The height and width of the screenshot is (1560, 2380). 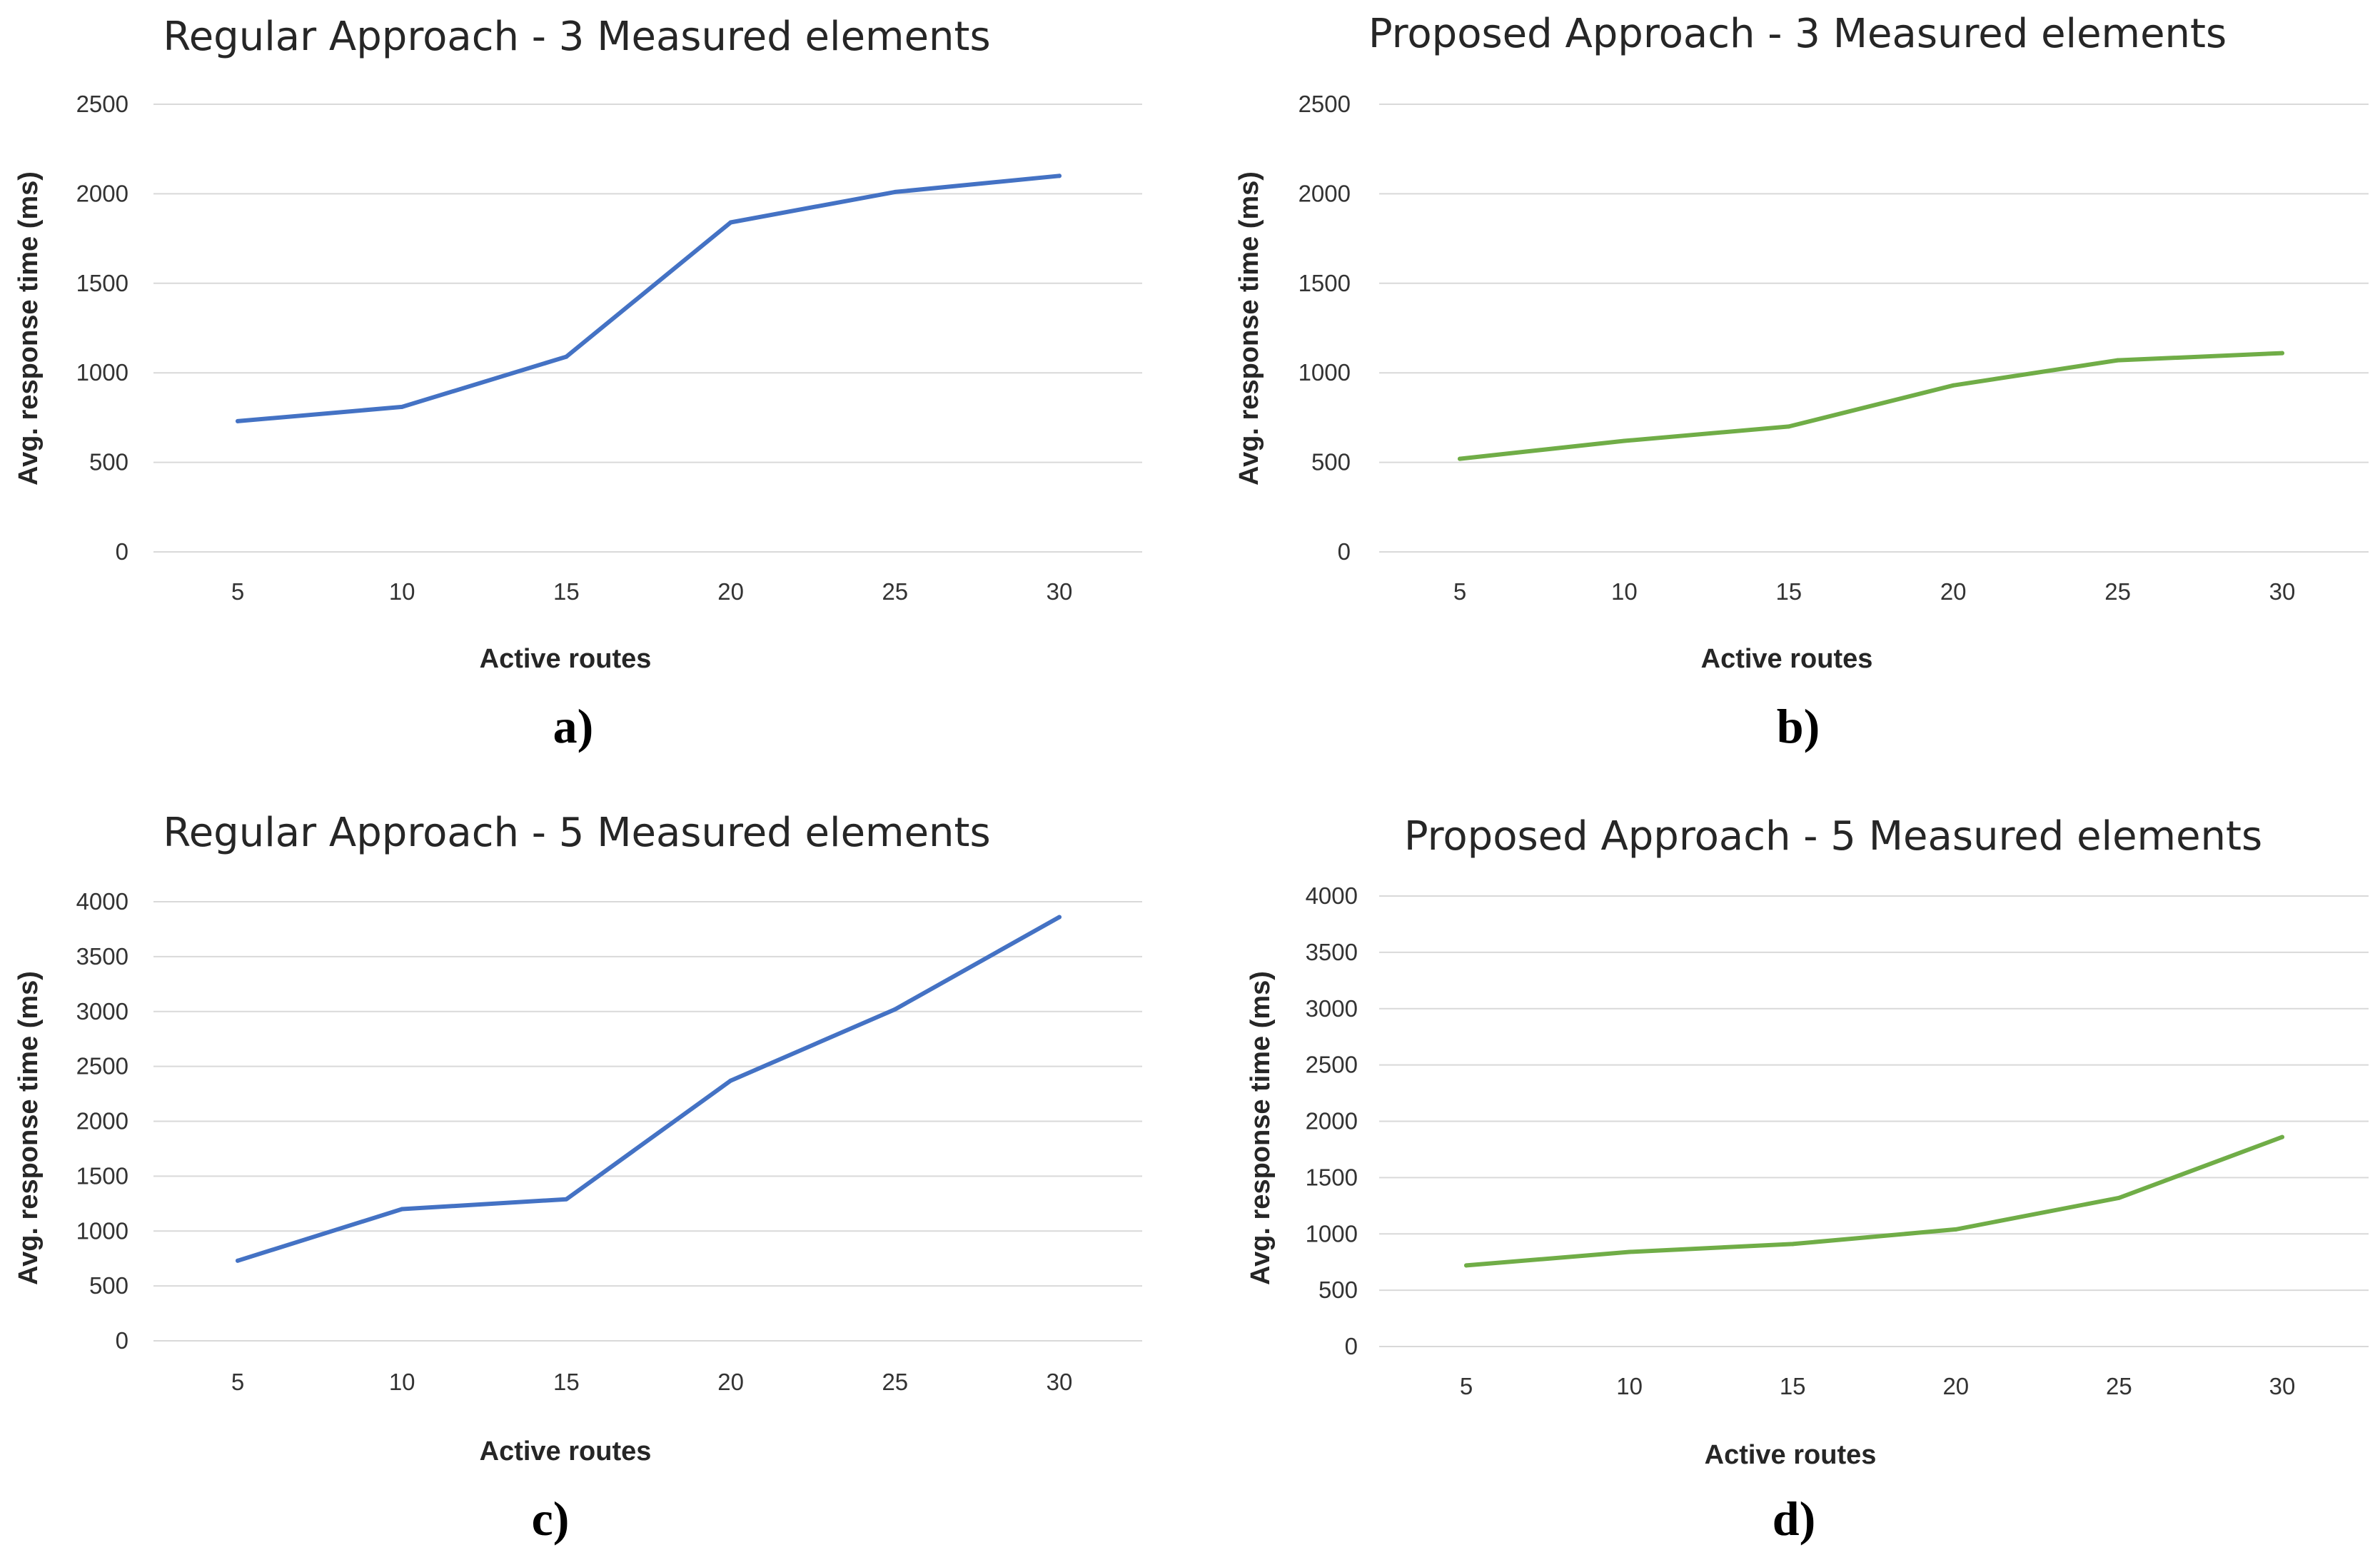 I want to click on chart-title: Regular Approach - 3 Measured elements, so click(x=576, y=37).